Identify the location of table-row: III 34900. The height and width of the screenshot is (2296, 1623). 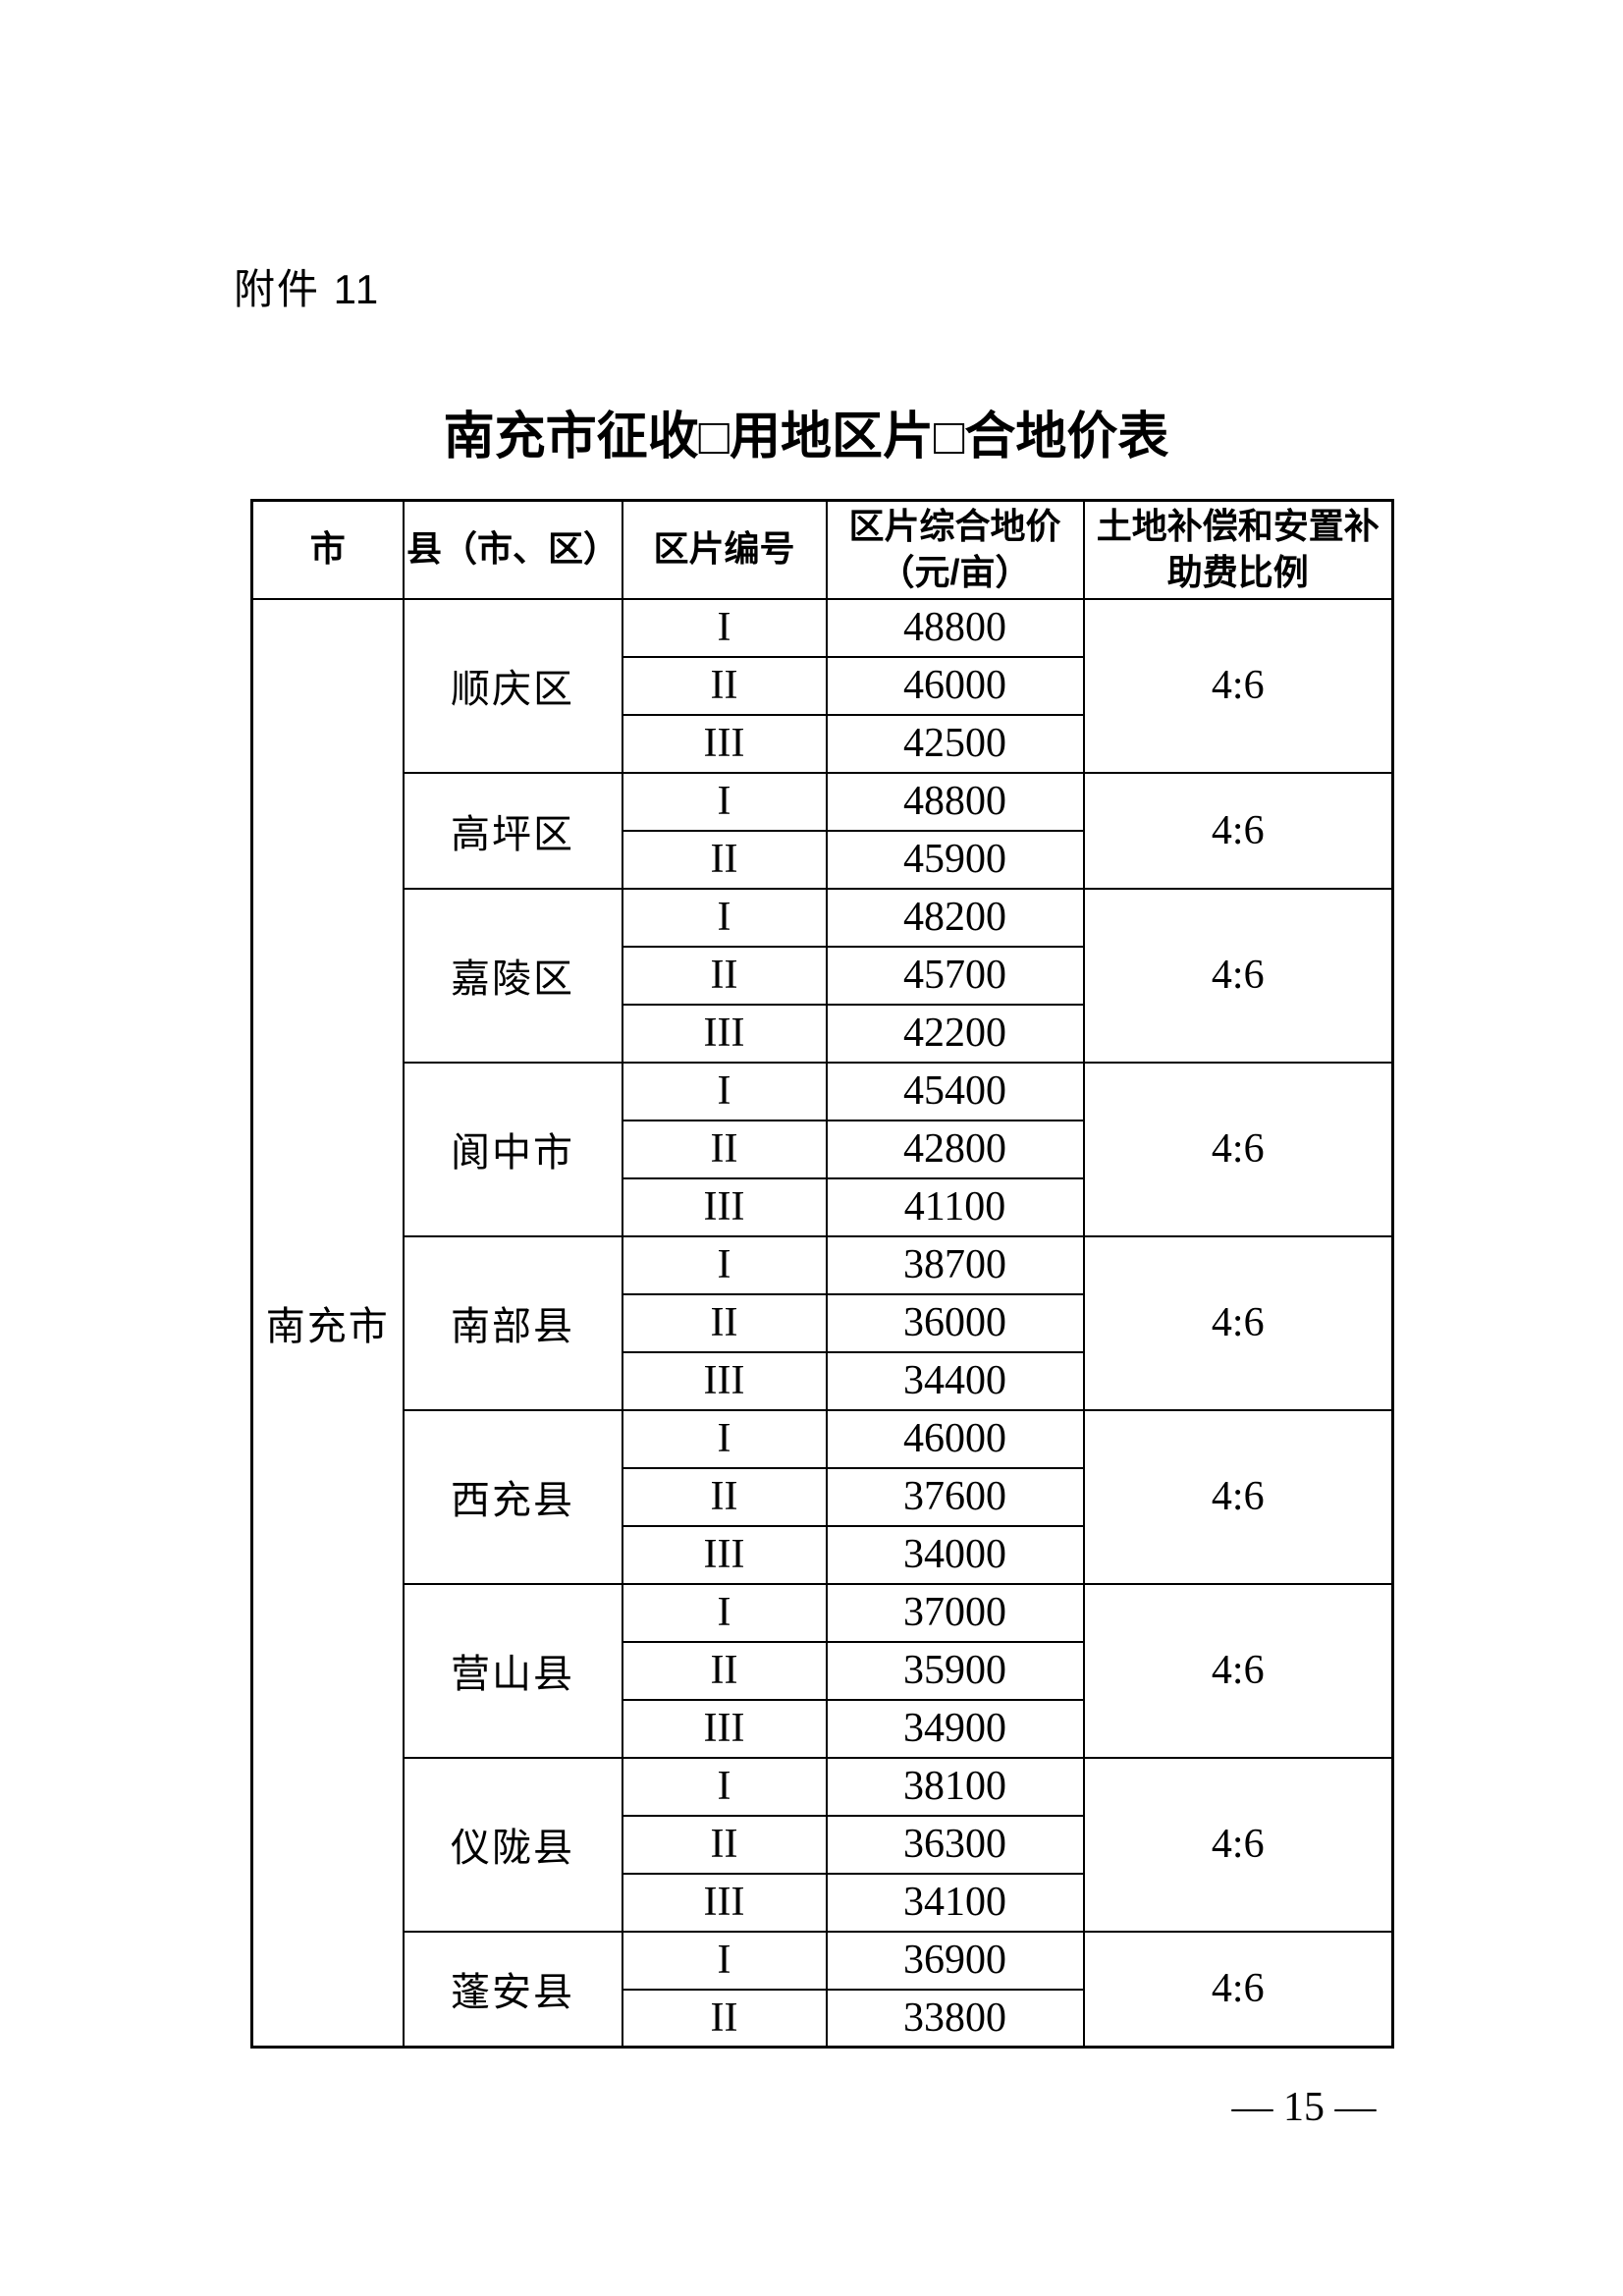
(822, 1728).